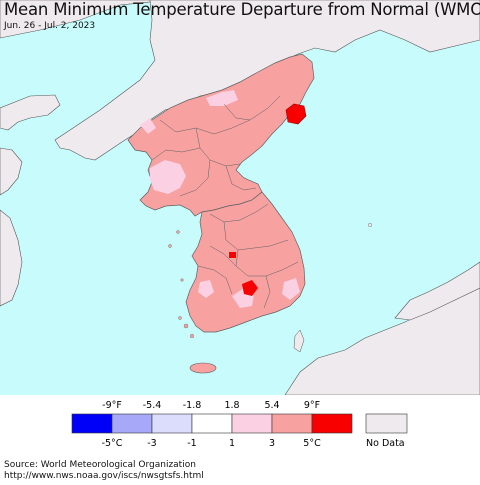  What do you see at coordinates (272, 443) in the screenshot?
I see `legend-c-label: 3` at bounding box center [272, 443].